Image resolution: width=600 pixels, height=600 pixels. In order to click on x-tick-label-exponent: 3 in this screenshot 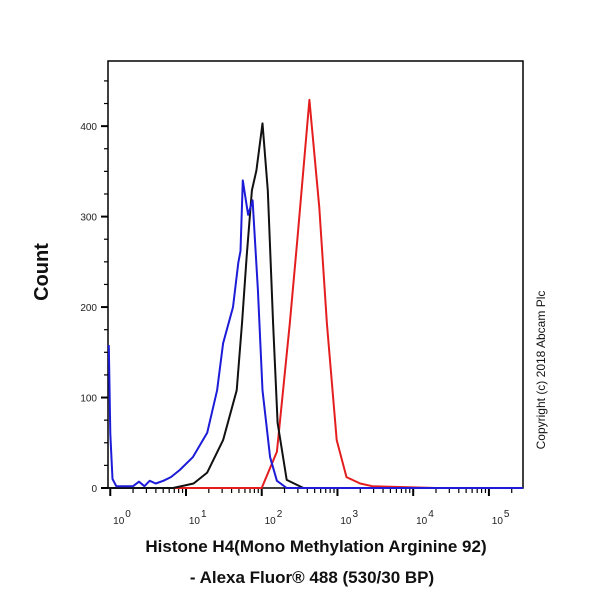, I will do `click(355, 514)`.